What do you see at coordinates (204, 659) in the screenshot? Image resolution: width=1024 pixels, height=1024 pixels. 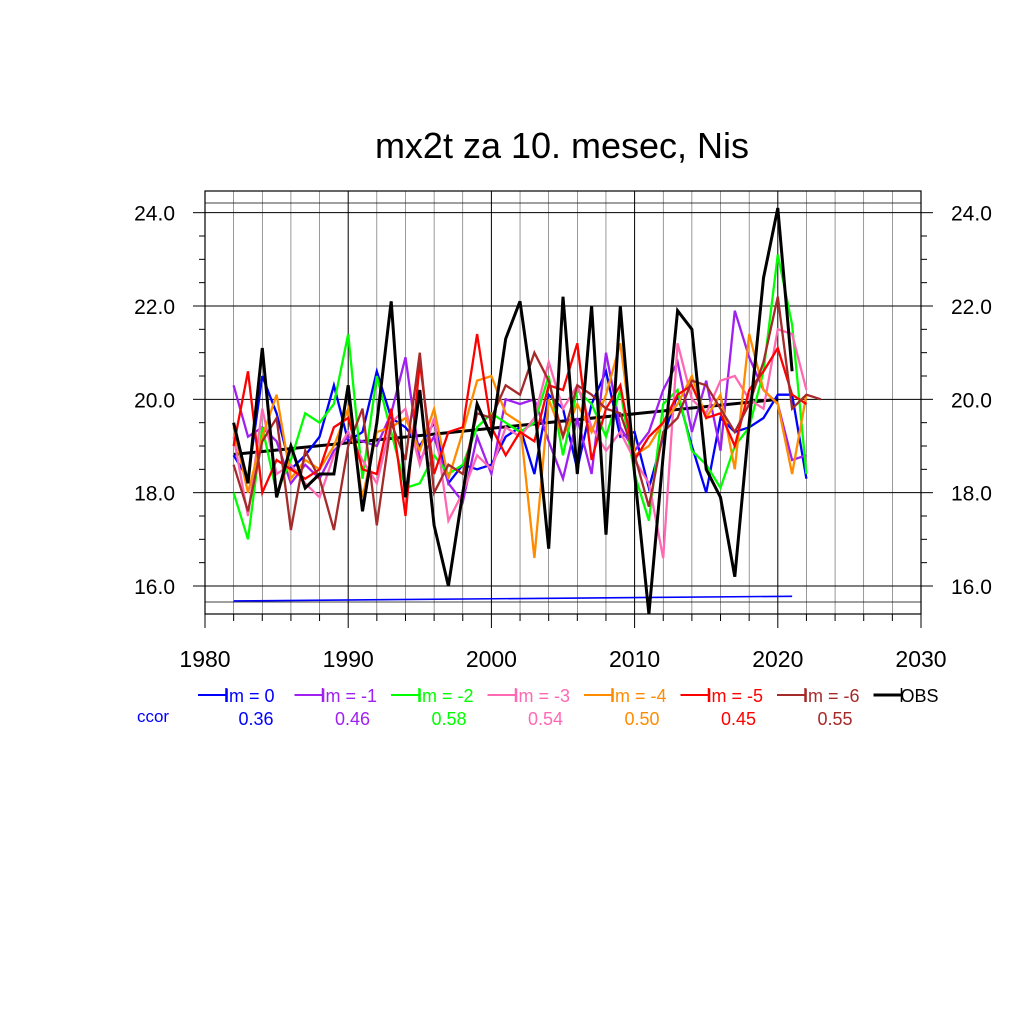 I see `x-tick-label: 1980` at bounding box center [204, 659].